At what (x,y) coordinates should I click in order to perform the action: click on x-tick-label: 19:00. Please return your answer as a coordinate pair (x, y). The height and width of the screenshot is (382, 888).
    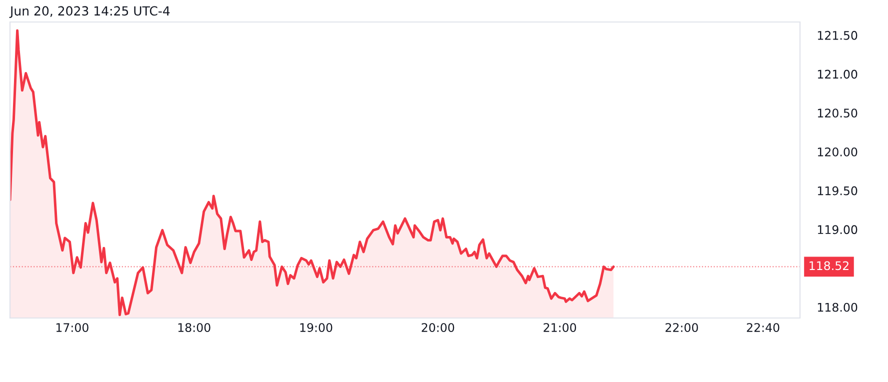
    Looking at the image, I should click on (316, 327).